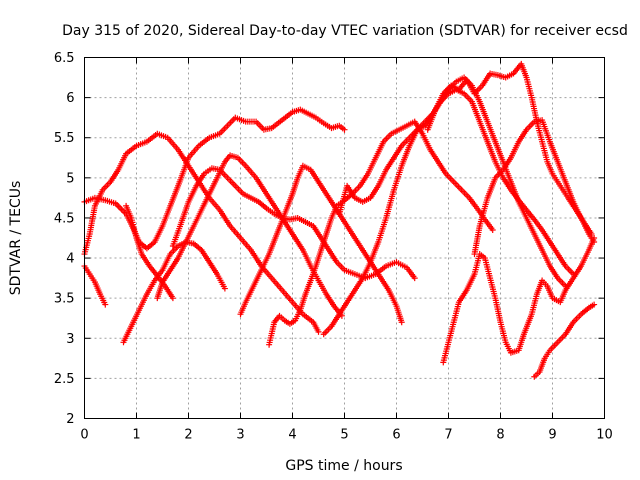 This screenshot has height=480, width=640. Describe the element at coordinates (64, 299) in the screenshot. I see `y-tick-label: 3.5` at that location.